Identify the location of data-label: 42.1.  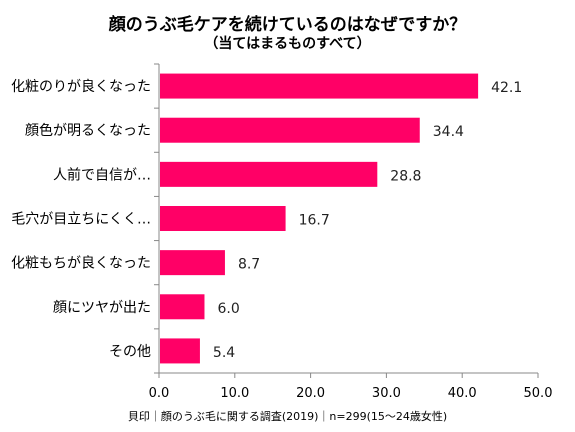
(506, 88).